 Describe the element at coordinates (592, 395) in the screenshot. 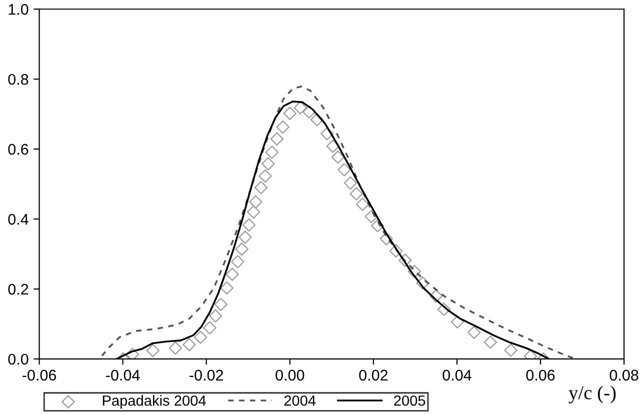

I see `x-axis-title: y/c (-)` at that location.